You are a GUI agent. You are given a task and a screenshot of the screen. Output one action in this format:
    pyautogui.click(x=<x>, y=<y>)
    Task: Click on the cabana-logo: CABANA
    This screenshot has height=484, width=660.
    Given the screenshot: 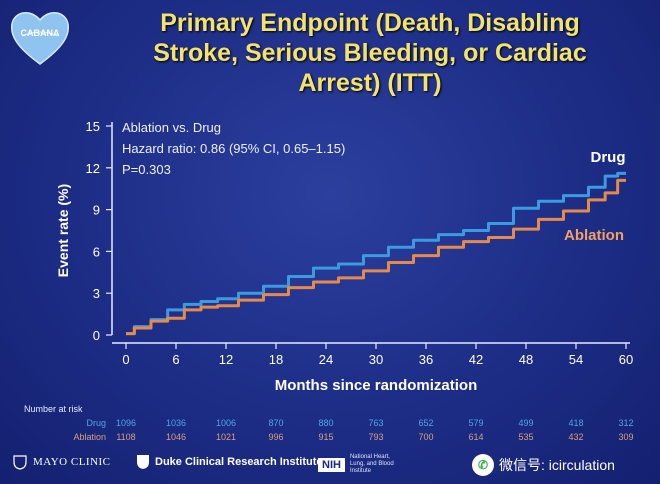 What is the action you would take?
    pyautogui.click(x=40, y=37)
    